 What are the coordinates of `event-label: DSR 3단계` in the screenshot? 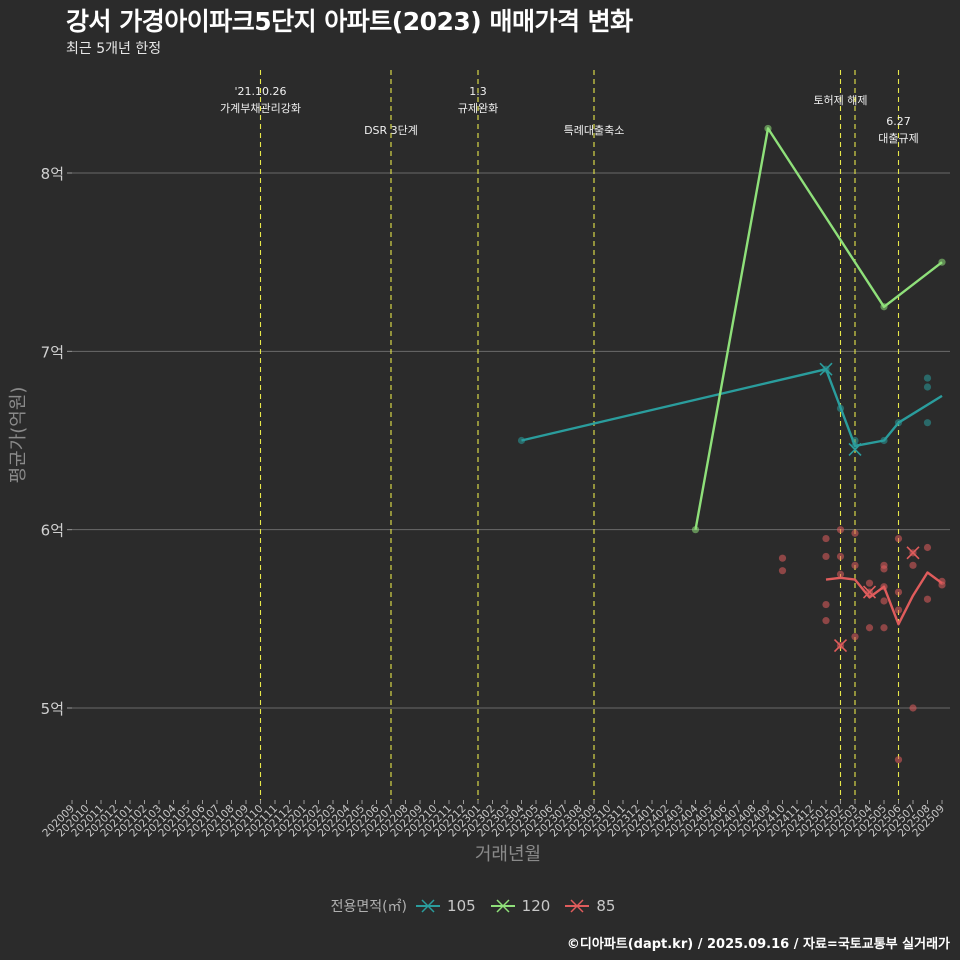 It's located at (391, 130).